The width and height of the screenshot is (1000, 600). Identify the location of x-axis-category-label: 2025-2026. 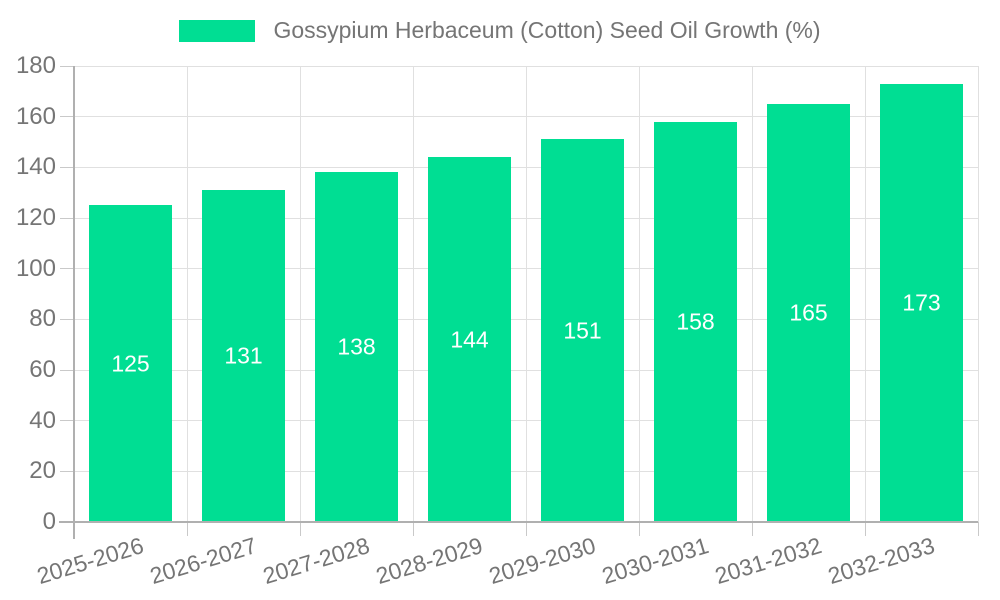
(90, 561).